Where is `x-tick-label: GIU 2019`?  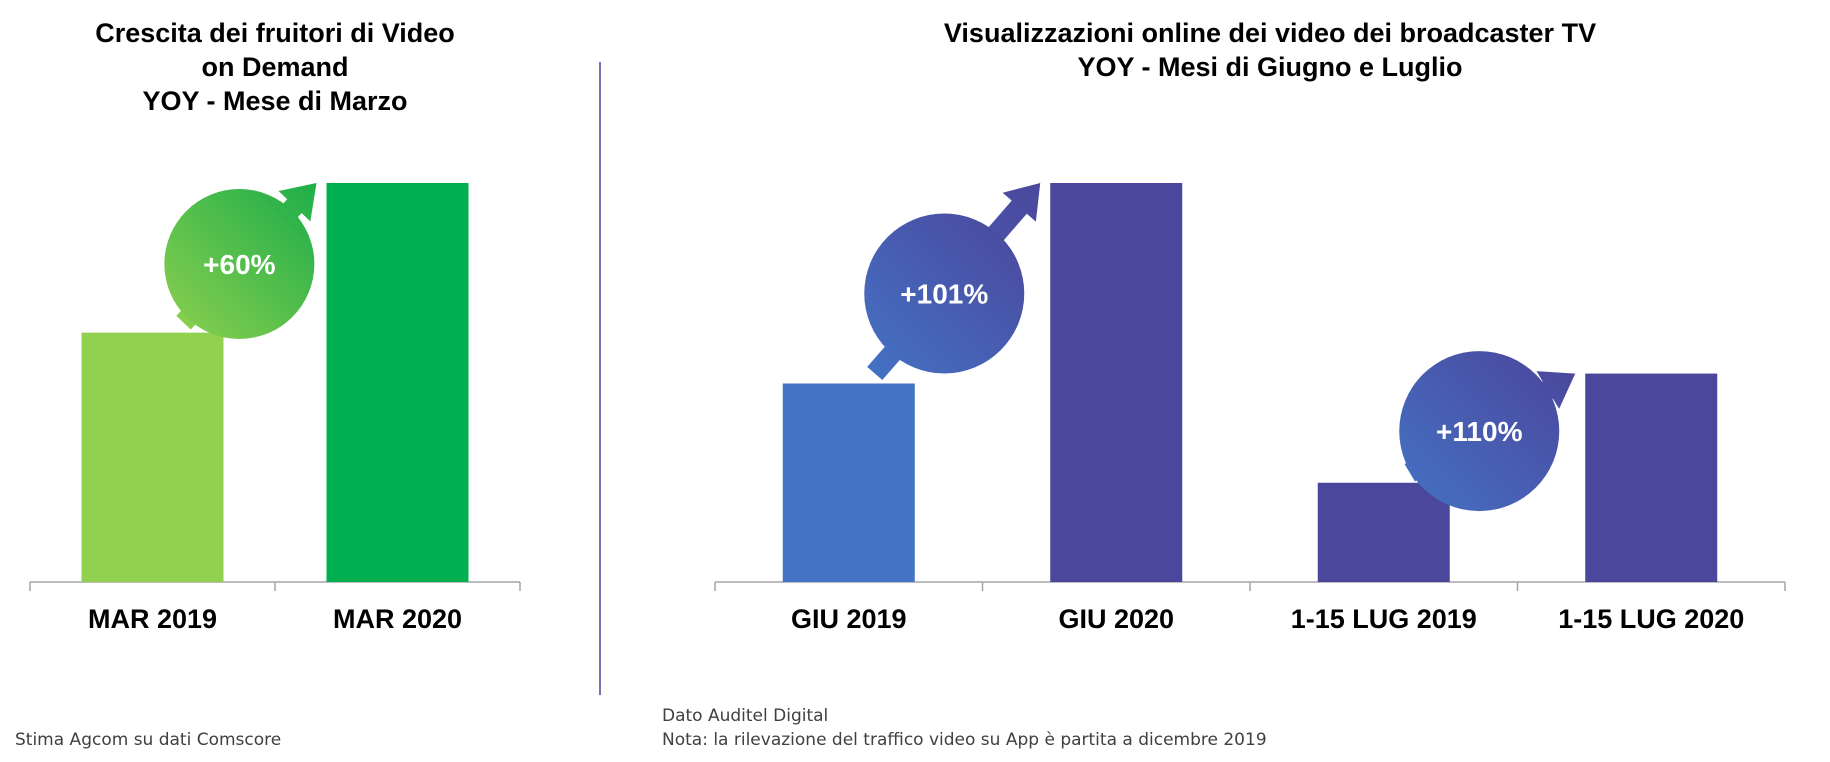 x-tick-label: GIU 2019 is located at coordinates (849, 619).